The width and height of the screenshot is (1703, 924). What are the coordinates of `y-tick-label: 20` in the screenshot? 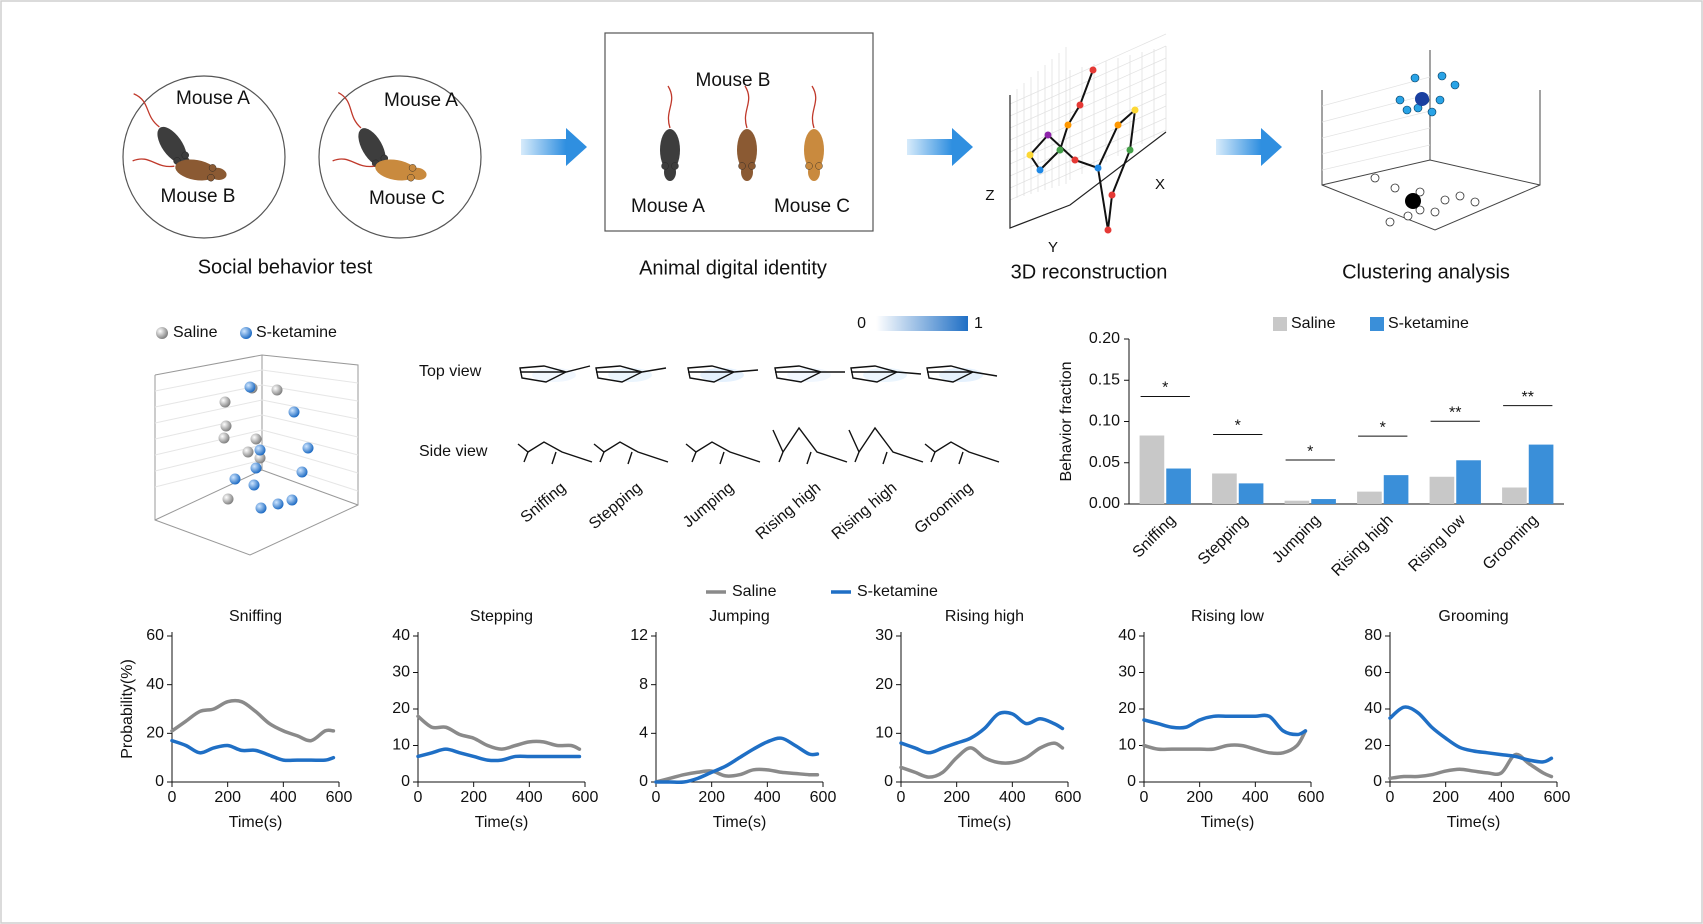 It's located at (884, 684).